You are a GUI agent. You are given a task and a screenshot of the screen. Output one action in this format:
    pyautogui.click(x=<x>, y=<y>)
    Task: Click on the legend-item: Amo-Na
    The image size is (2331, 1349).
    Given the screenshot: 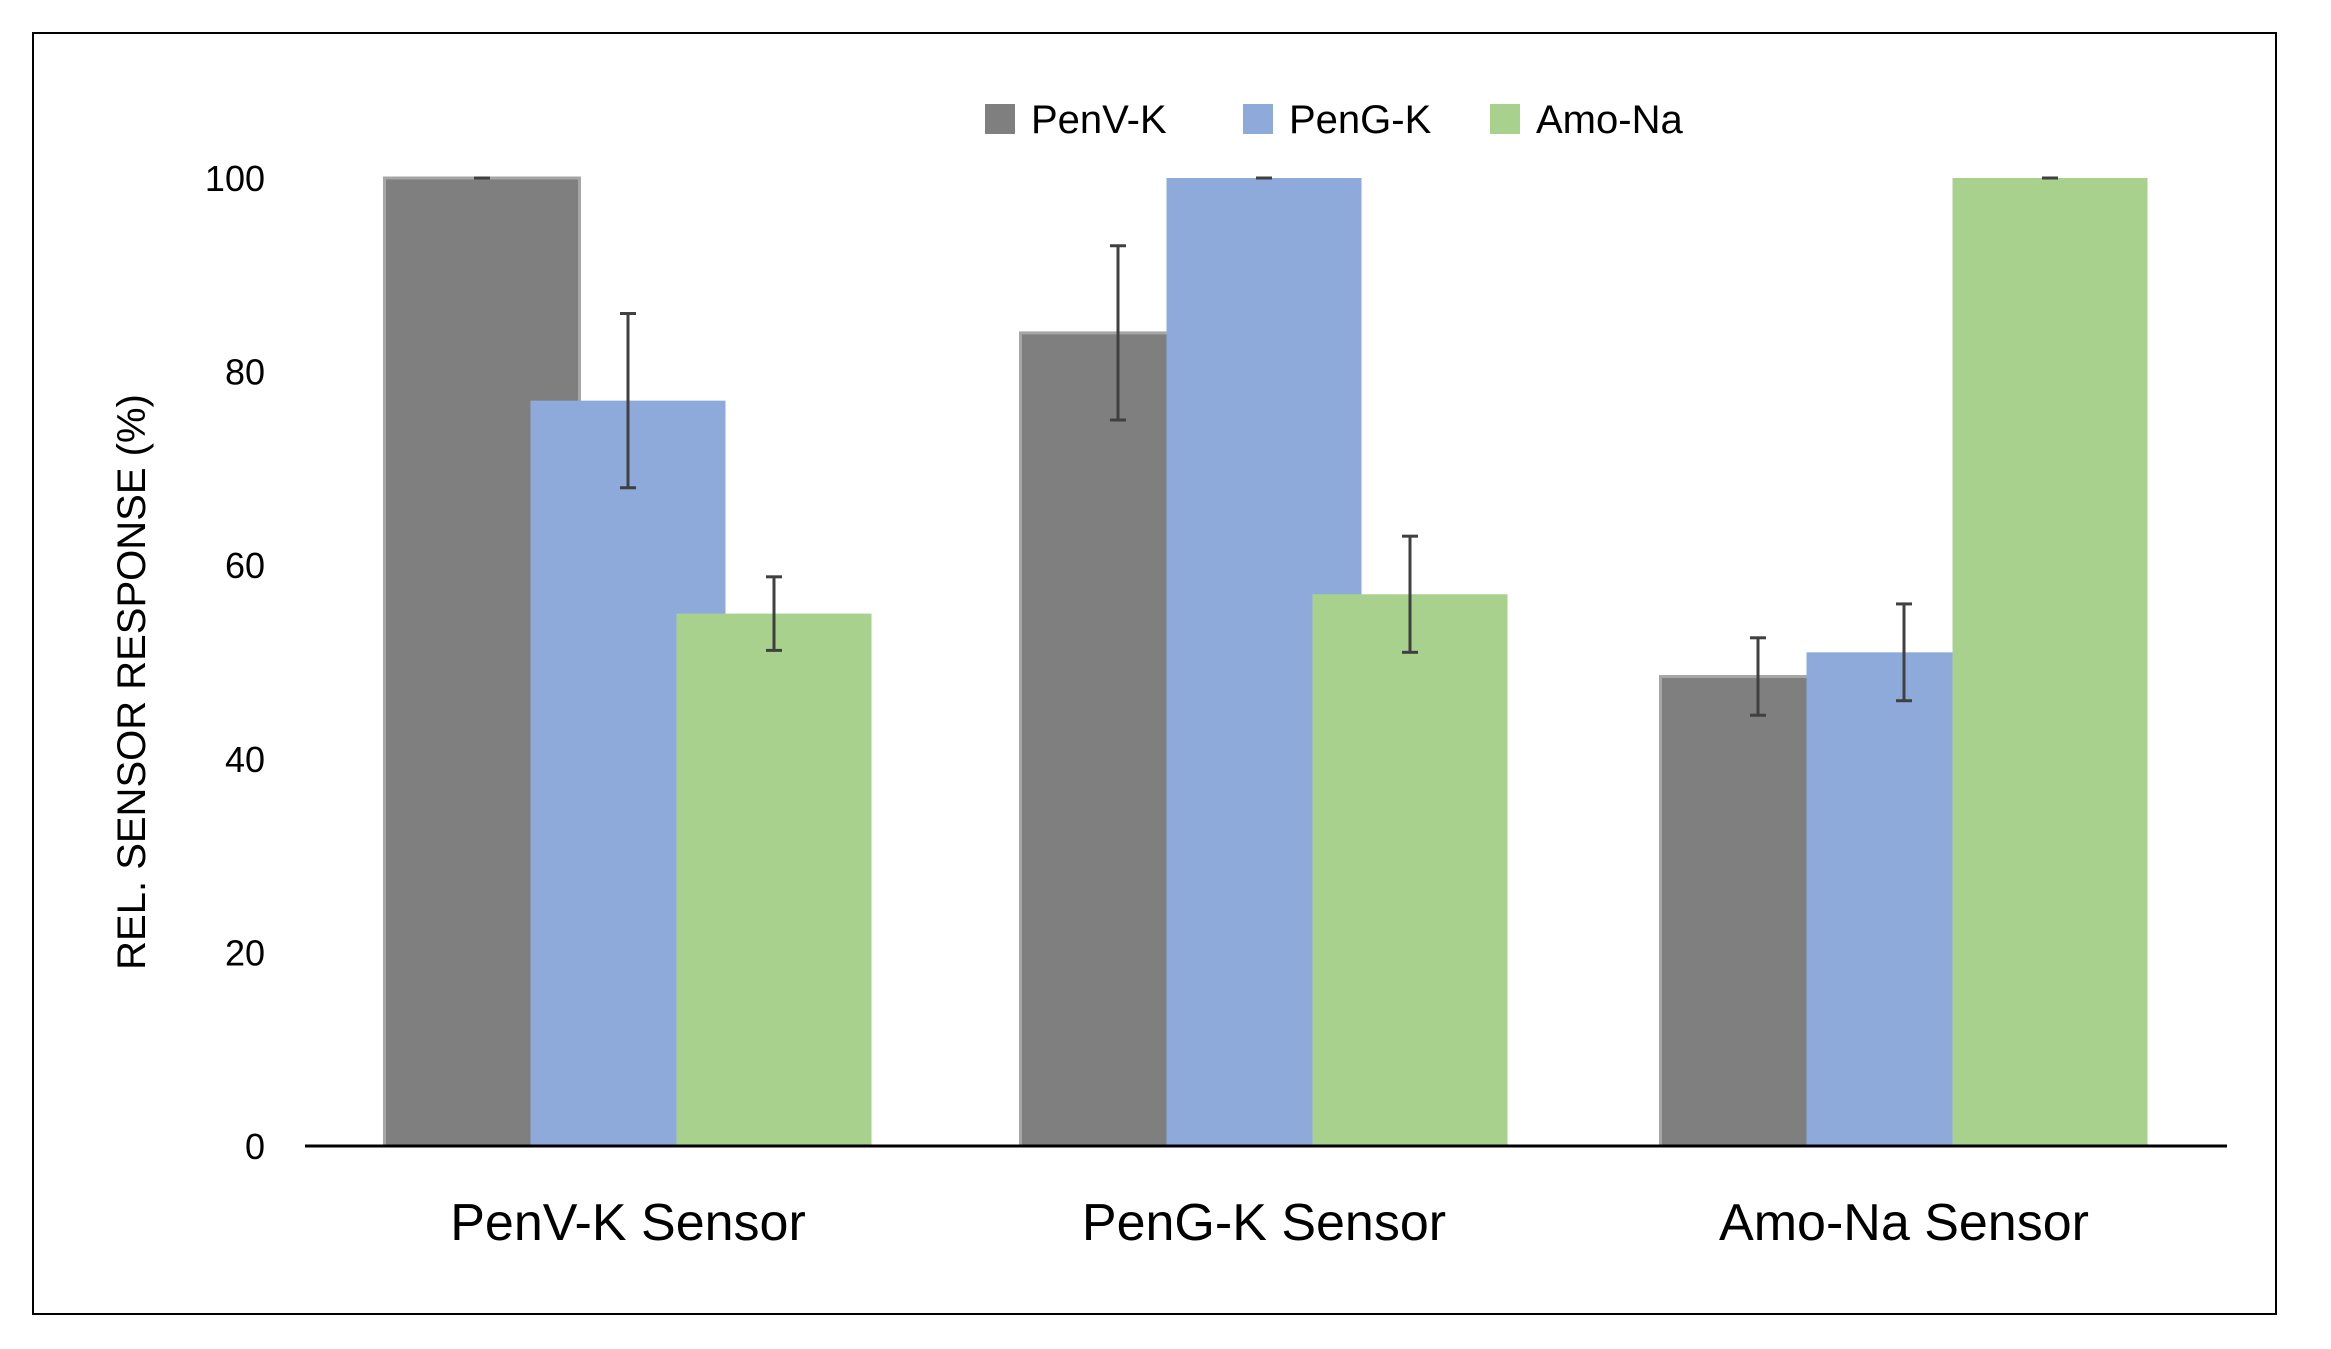 What is the action you would take?
    pyautogui.click(x=1586, y=120)
    